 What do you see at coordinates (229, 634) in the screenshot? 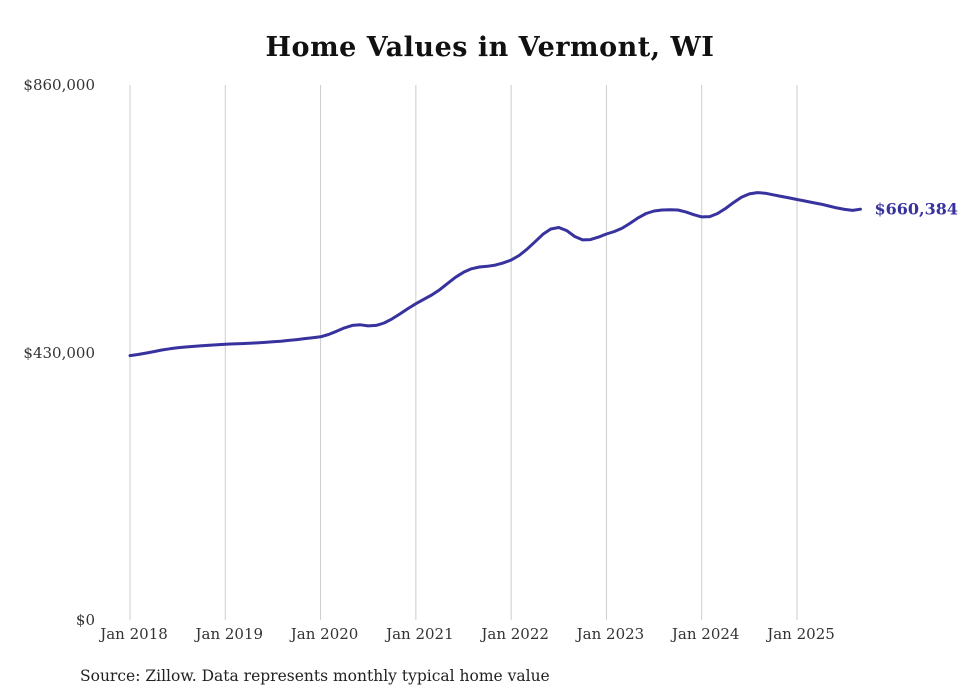
I see `x-tick-label: Jan 2019` at bounding box center [229, 634].